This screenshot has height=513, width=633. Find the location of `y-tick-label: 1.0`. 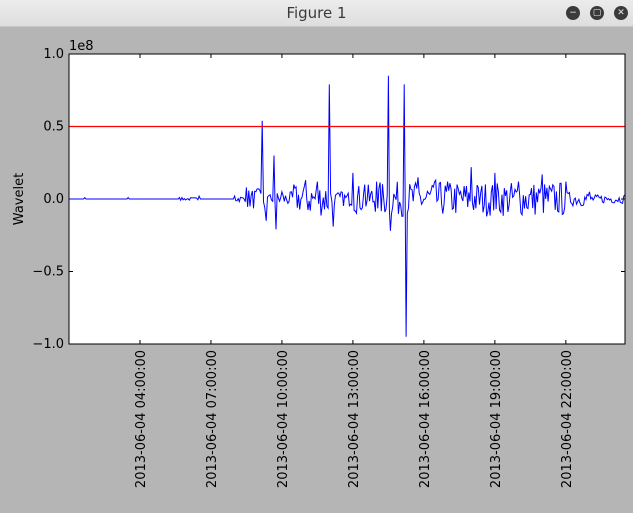

y-tick-label: 1.0 is located at coordinates (53, 54).